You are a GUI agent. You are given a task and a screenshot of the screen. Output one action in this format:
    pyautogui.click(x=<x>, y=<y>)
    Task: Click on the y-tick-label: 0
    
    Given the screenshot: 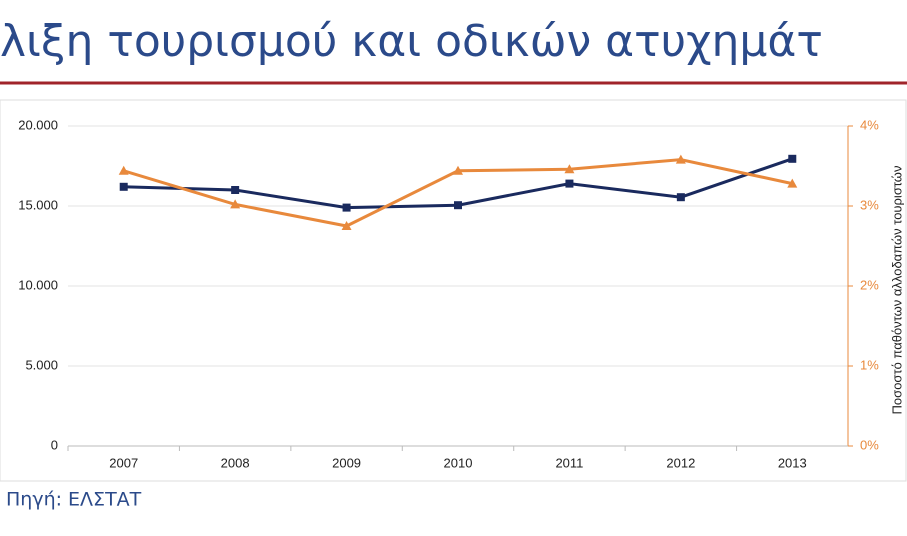 What is the action you would take?
    pyautogui.click(x=54, y=444)
    